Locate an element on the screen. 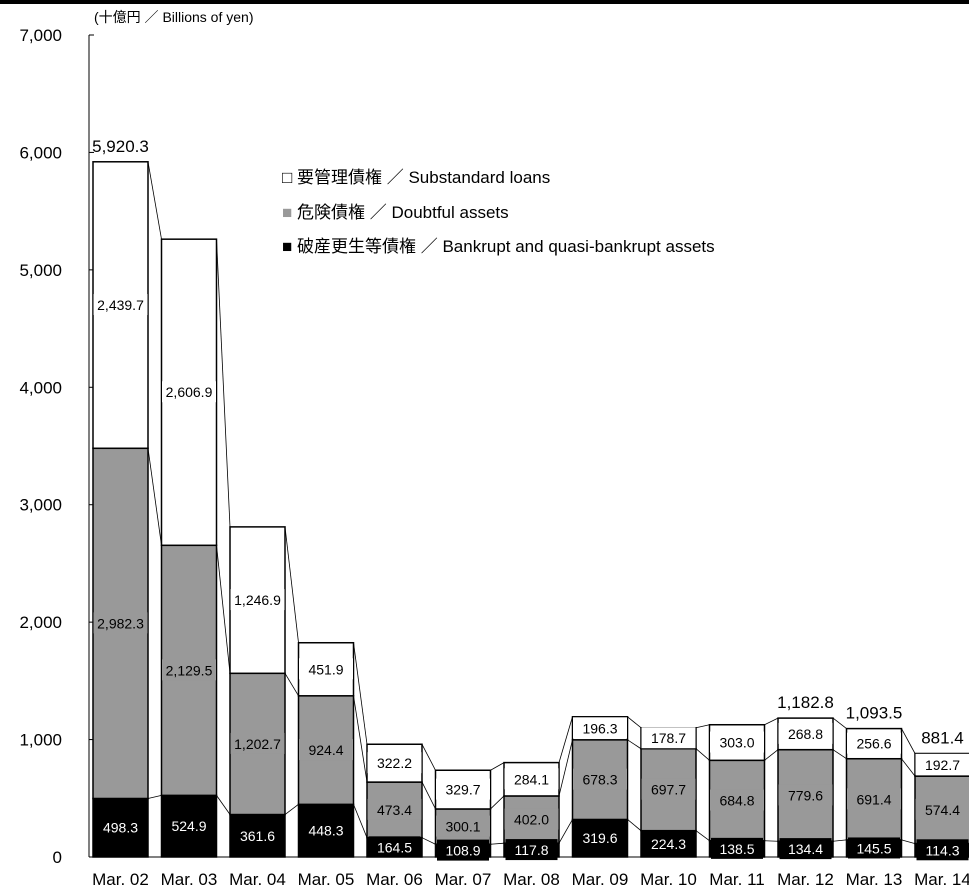  x-tick-label: Mar. 13 is located at coordinates (874, 879).